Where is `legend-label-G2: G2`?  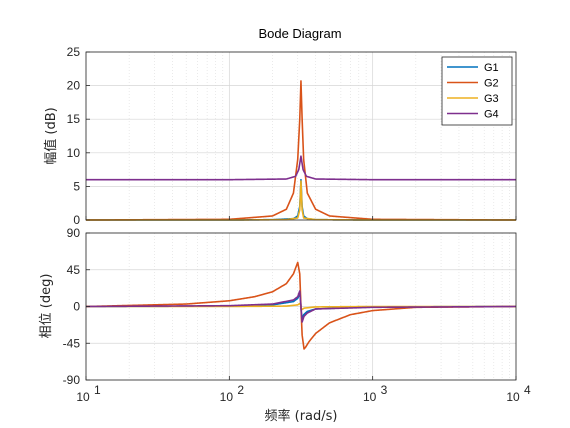 legend-label-G2: G2 is located at coordinates (491, 84).